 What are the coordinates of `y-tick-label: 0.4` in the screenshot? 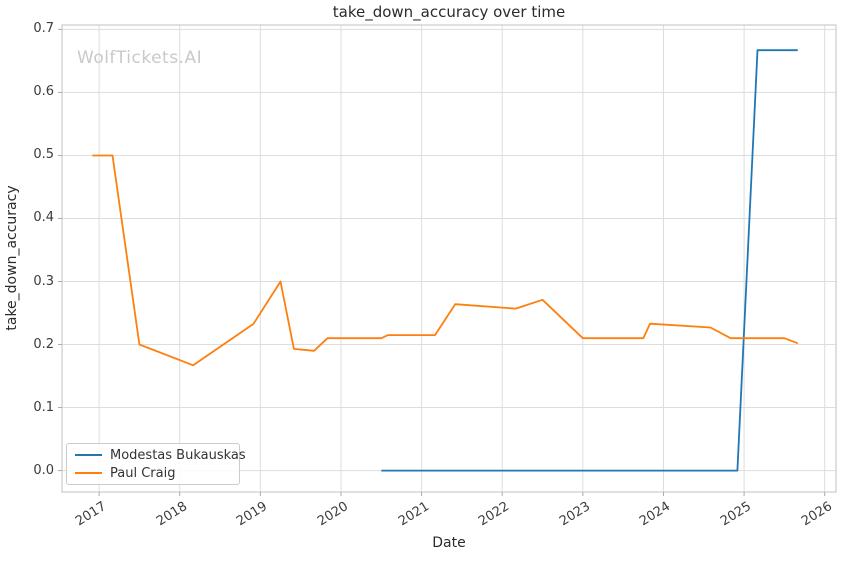 It's located at (43, 218).